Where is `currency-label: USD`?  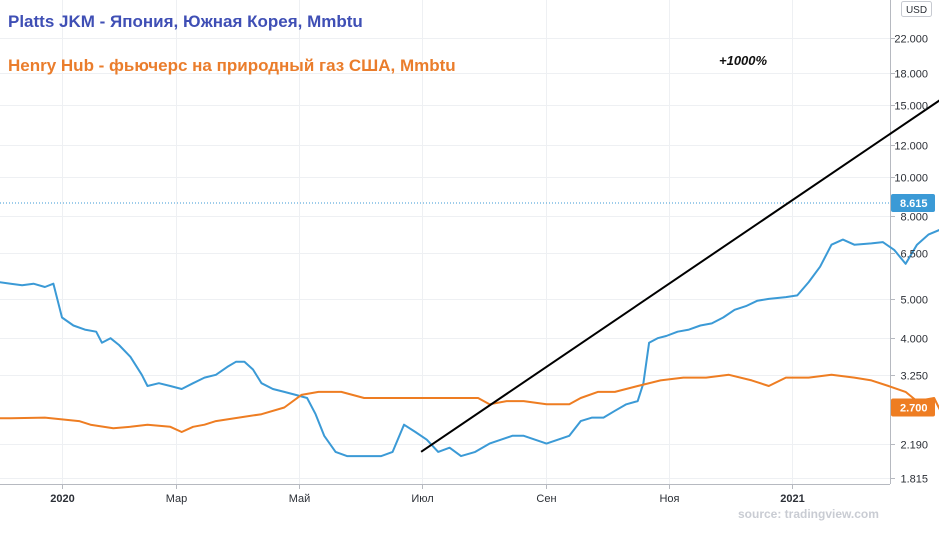 currency-label: USD is located at coordinates (916, 10).